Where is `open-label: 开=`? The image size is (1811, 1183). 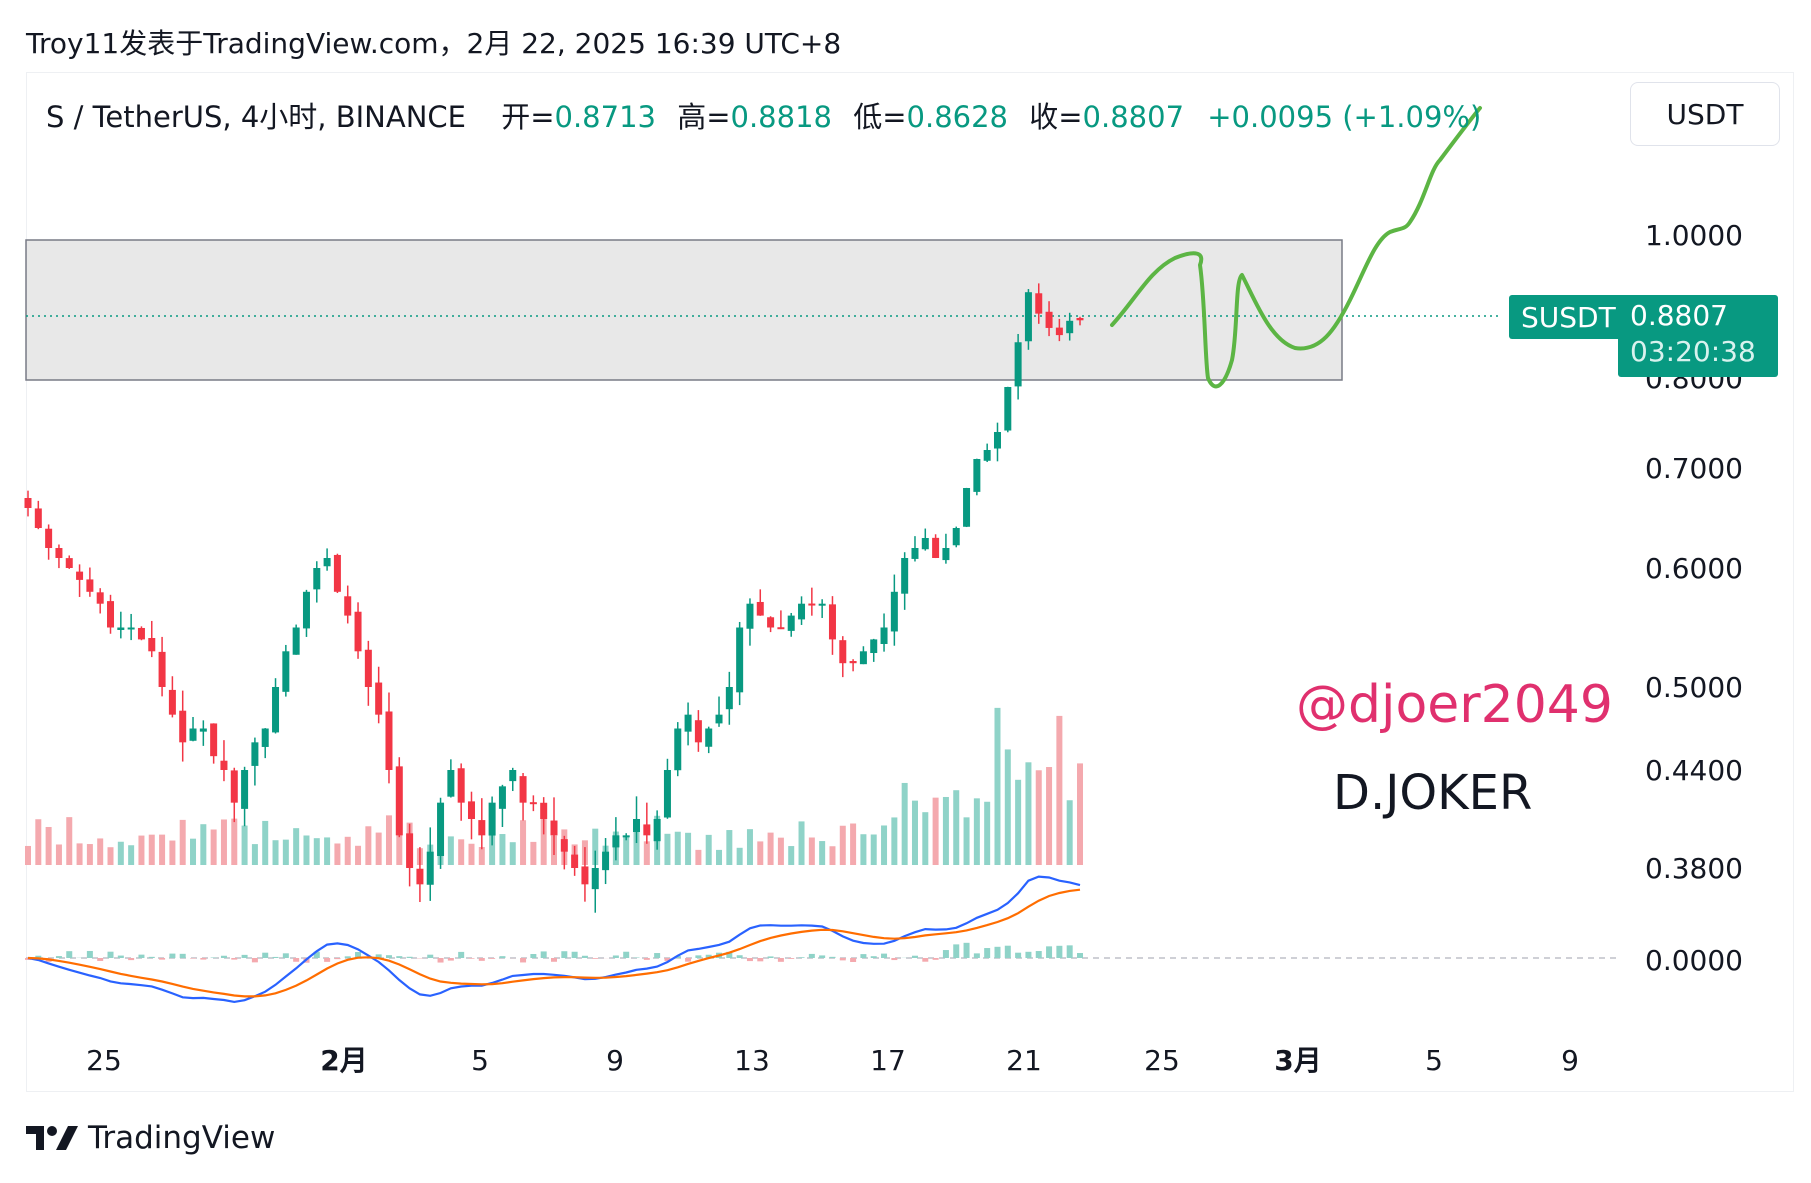 open-label: 开= is located at coordinates (528, 117).